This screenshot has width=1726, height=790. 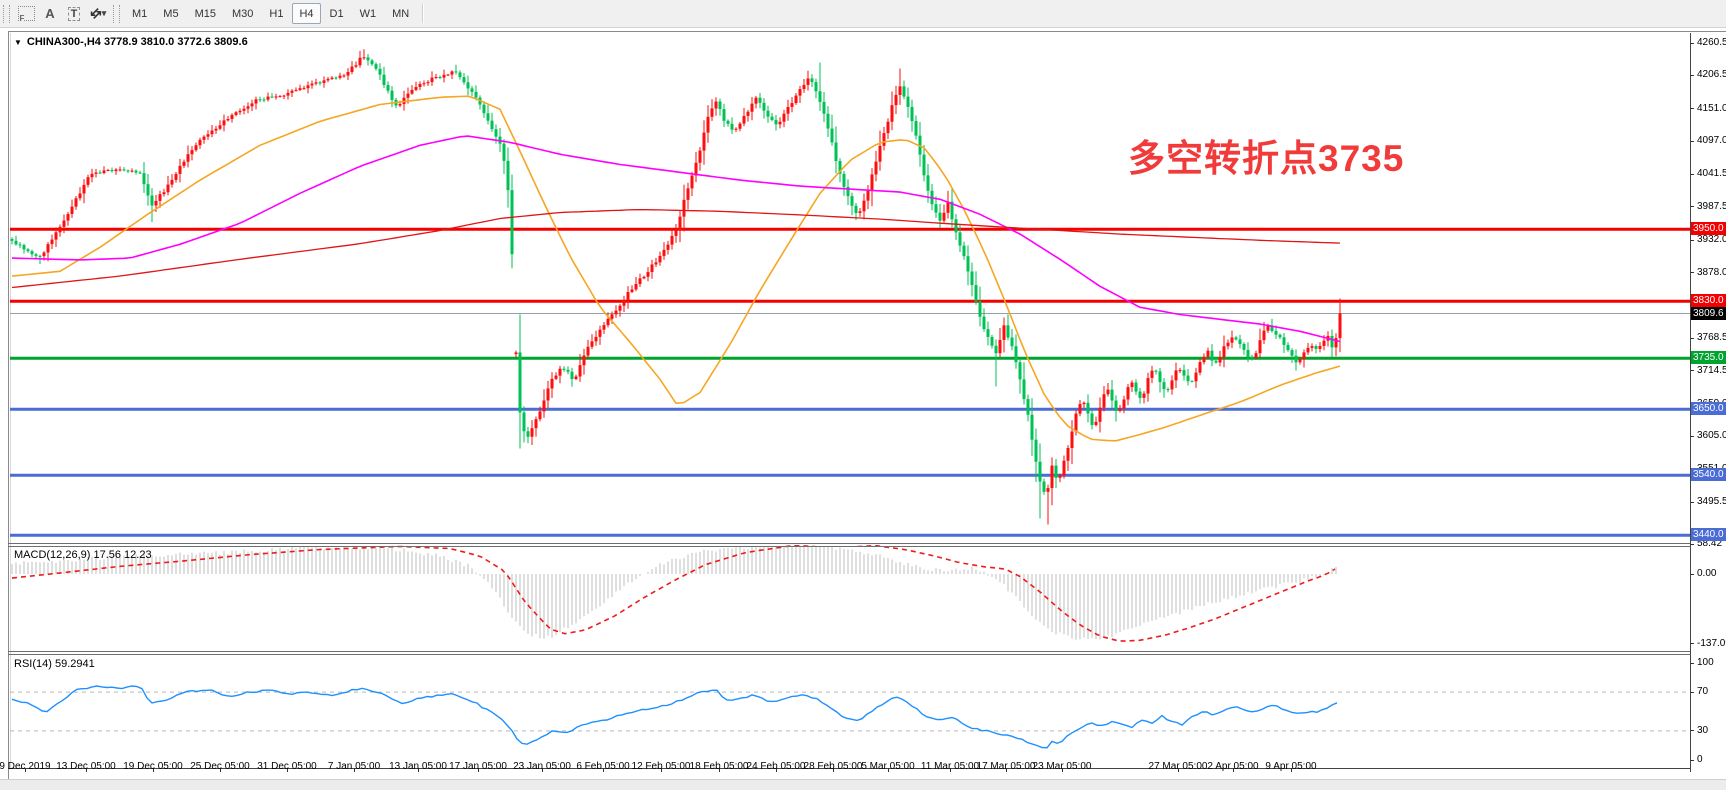 What do you see at coordinates (140, 13) in the screenshot?
I see `timeframe-button-m1: M1` at bounding box center [140, 13].